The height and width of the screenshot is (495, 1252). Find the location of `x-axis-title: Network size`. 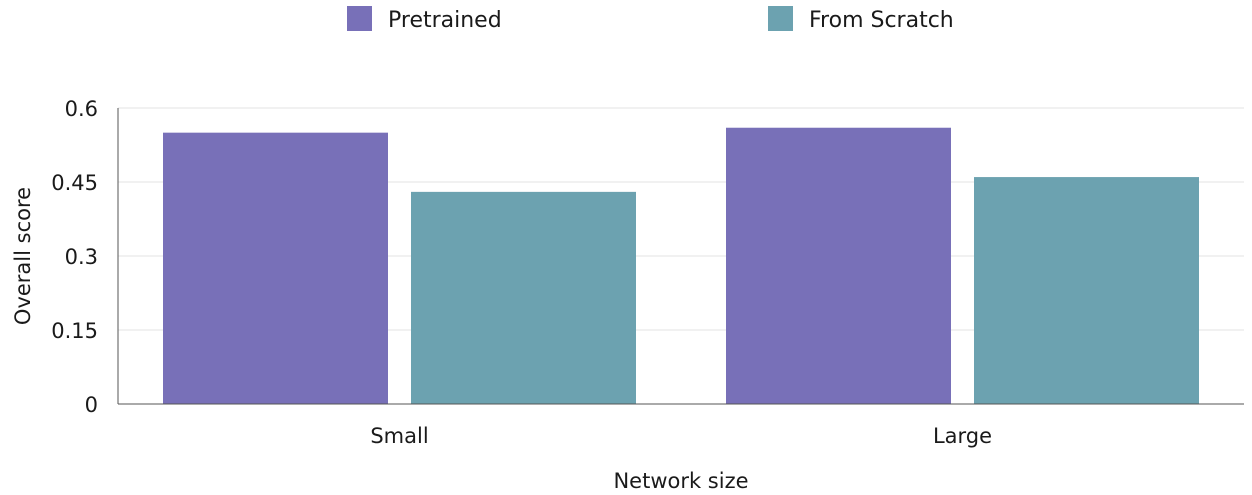

x-axis-title: Network size is located at coordinates (680, 481).